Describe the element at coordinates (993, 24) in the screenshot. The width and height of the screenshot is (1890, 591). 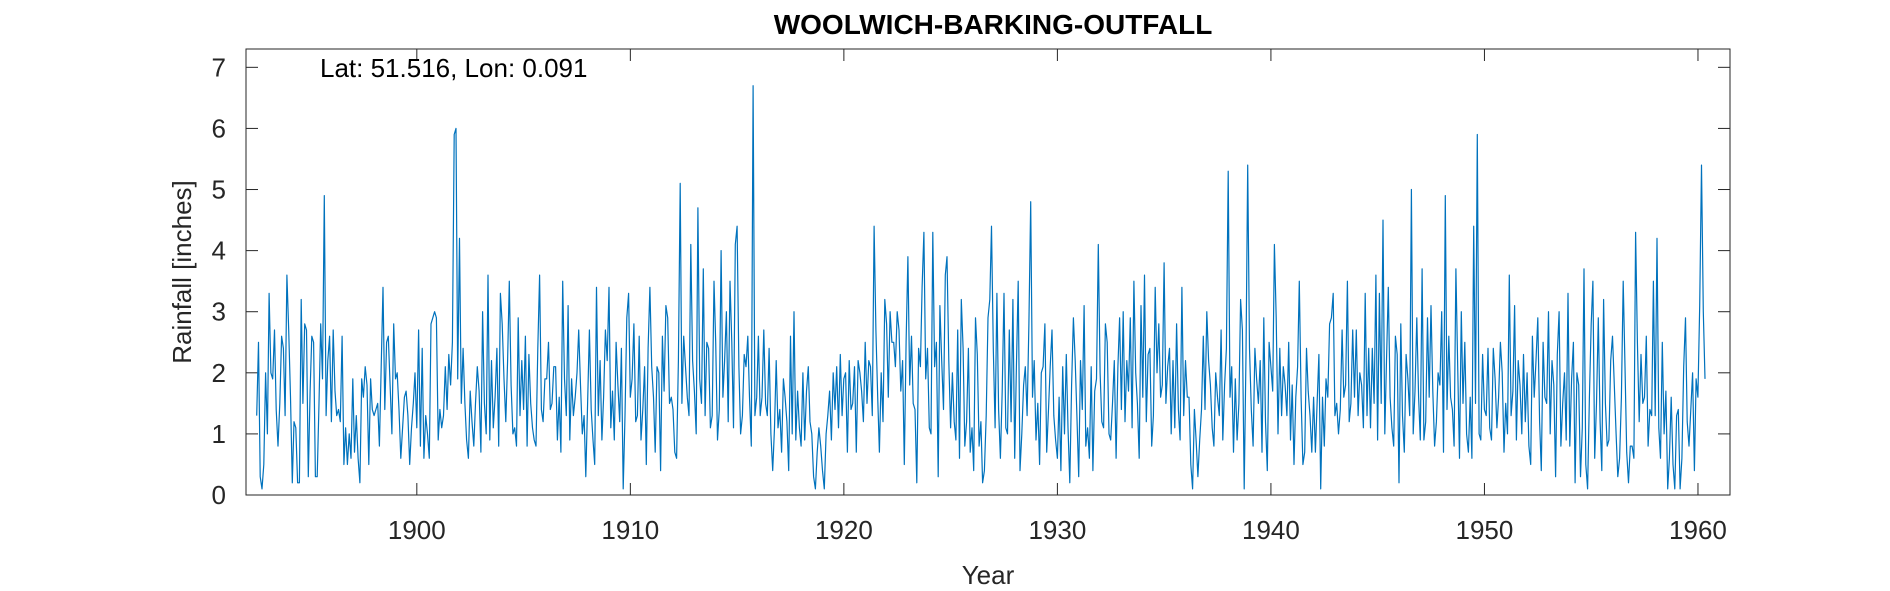
I see `chart-title: WOOLWICH-BARKING-OUTFALL` at that location.